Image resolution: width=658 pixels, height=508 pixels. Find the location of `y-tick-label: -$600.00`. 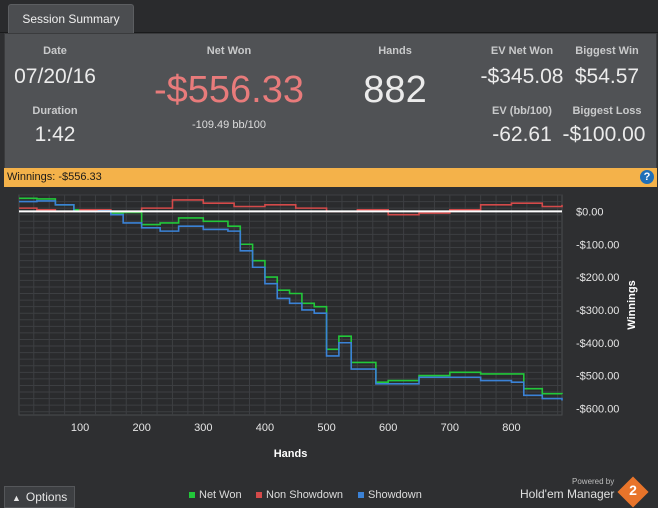

y-tick-label: -$600.00 is located at coordinates (597, 409).